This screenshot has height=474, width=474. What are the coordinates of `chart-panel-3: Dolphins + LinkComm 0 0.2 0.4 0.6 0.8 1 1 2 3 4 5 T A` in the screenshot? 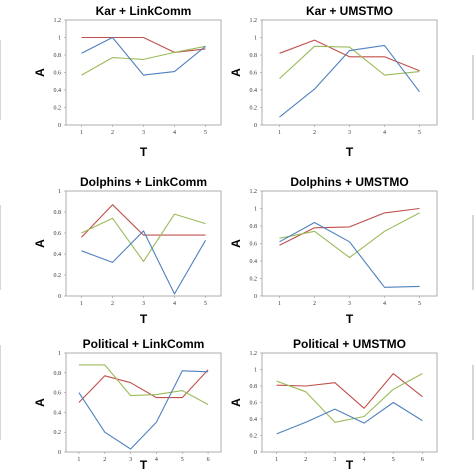 It's located at (127, 250).